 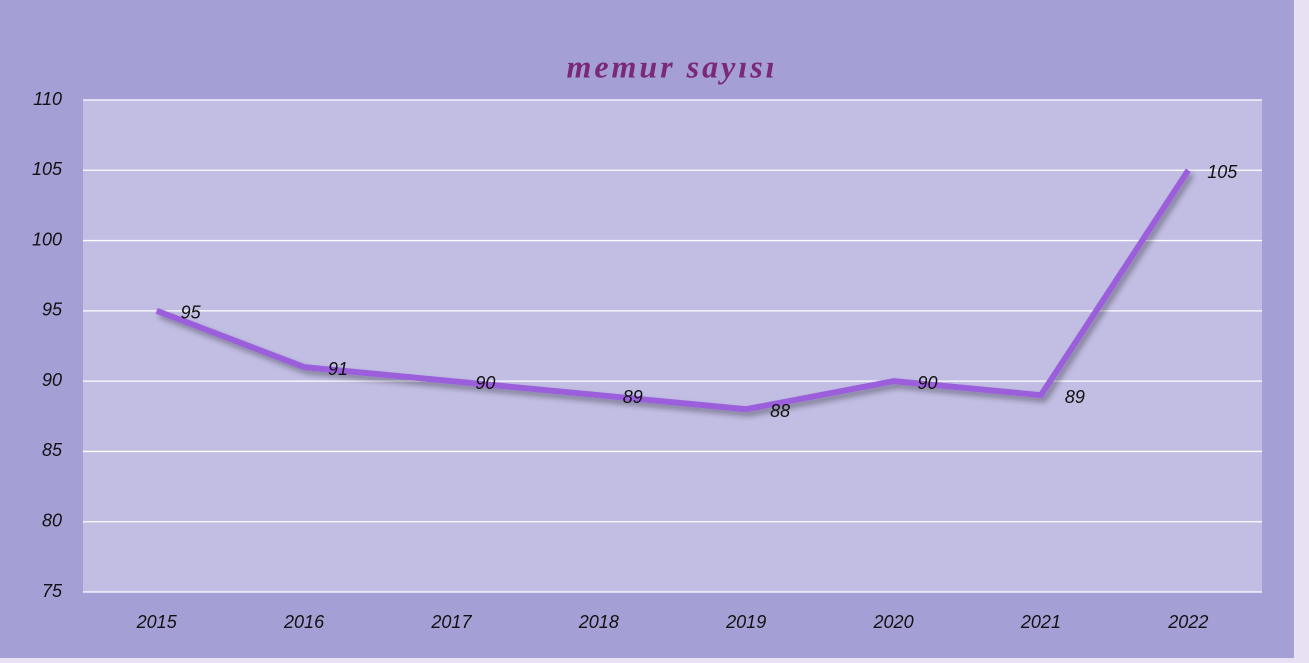 What do you see at coordinates (157, 622) in the screenshot?
I see `x-tick-label: 2015` at bounding box center [157, 622].